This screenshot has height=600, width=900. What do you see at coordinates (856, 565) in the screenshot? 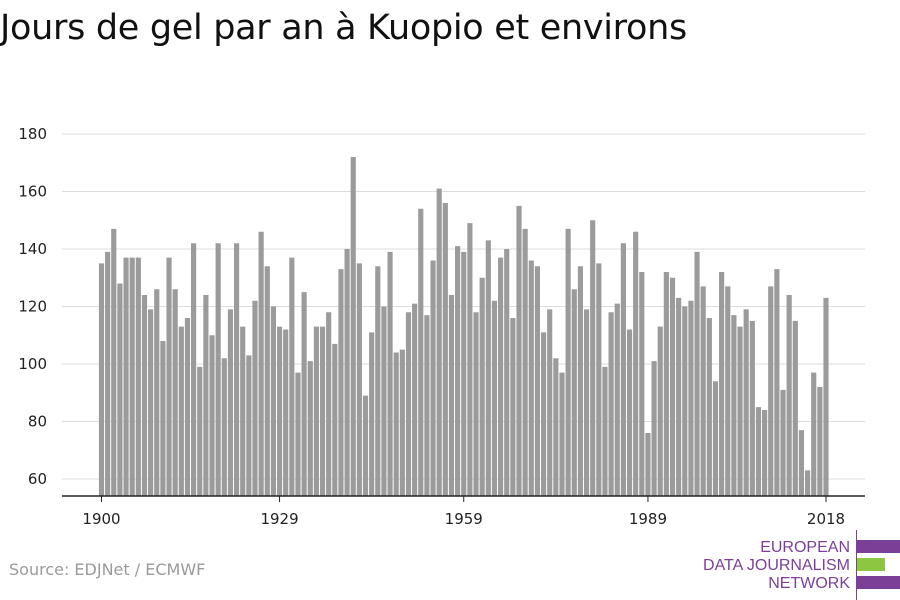
I see `logo-divider` at bounding box center [856, 565].